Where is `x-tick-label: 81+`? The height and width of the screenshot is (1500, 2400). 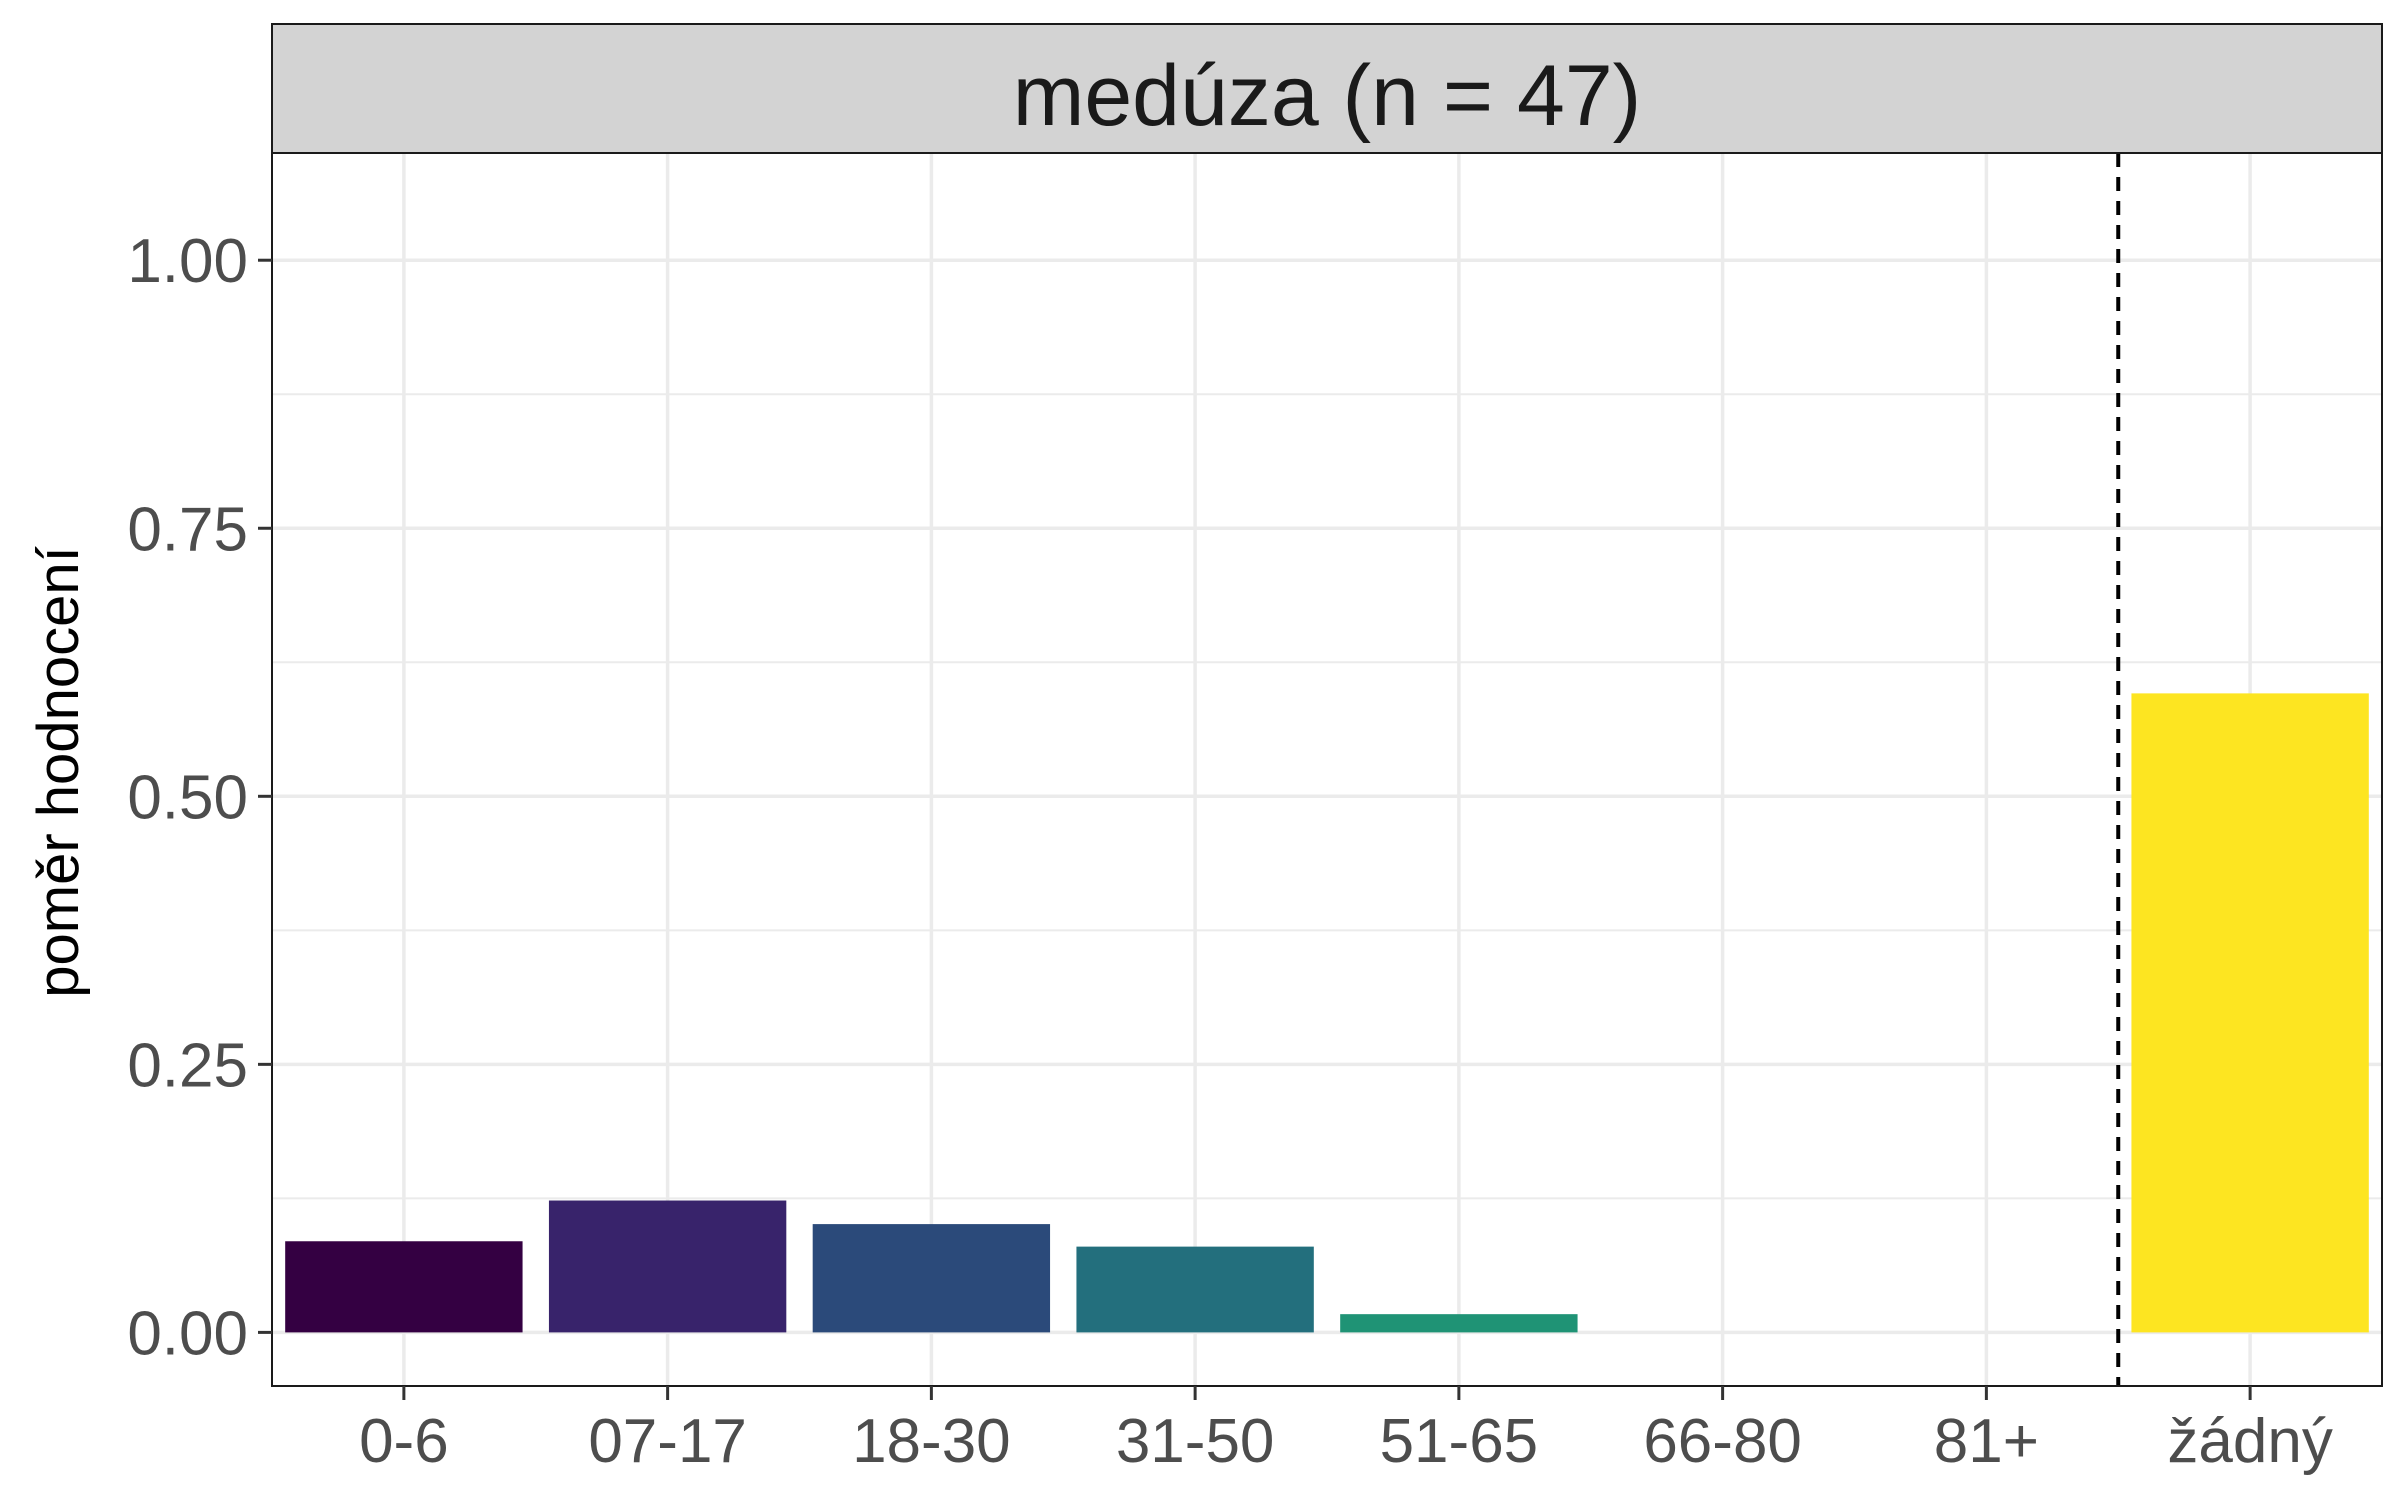 x-tick-label: 81+ is located at coordinates (1986, 1441).